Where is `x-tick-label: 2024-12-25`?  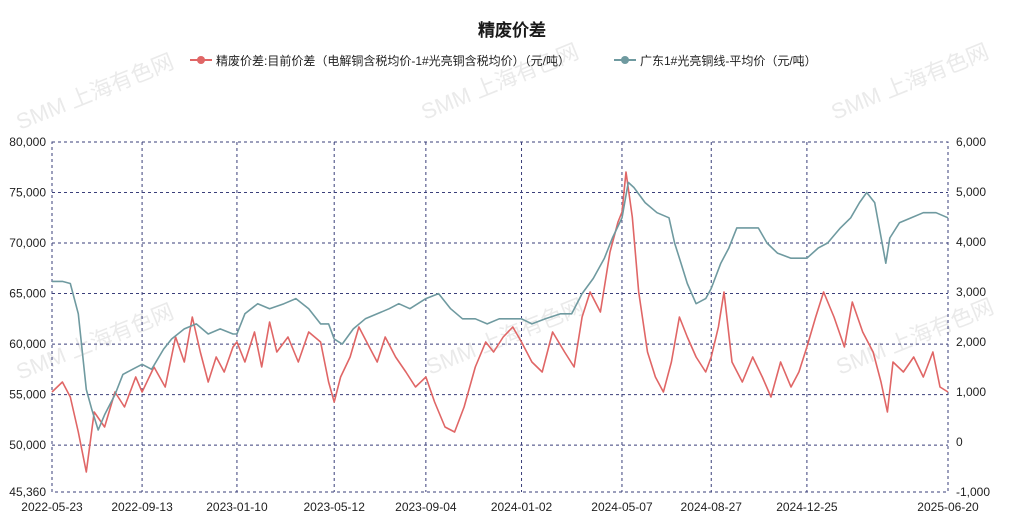 x-tick-label: 2024-12-25 is located at coordinates (807, 507).